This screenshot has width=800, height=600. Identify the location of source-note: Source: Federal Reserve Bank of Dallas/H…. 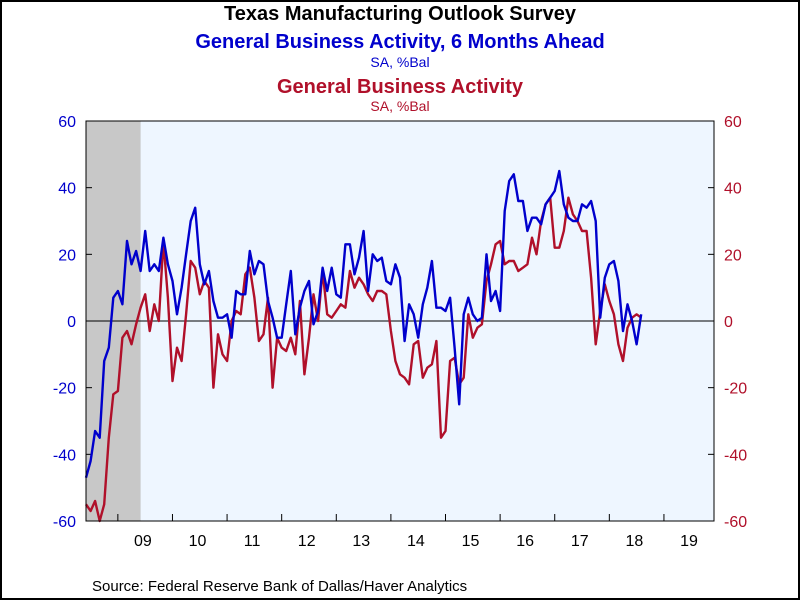
(280, 586).